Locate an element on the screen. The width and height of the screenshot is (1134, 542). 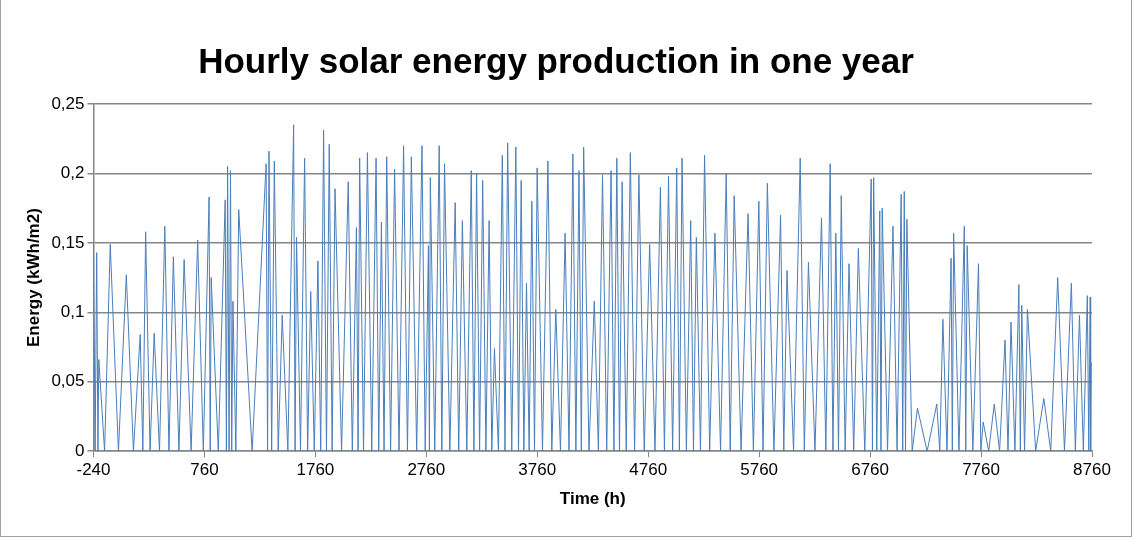
x-tick-label: 4760 is located at coordinates (648, 470).